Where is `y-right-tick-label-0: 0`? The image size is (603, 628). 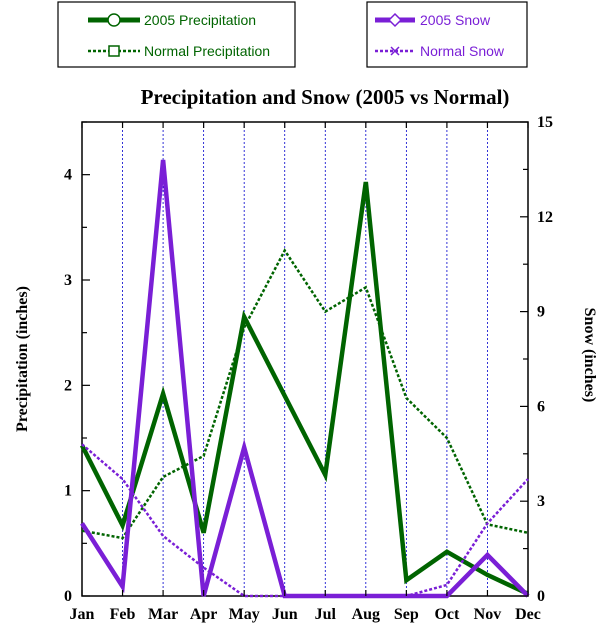 y-right-tick-label-0: 0 is located at coordinates (541, 596).